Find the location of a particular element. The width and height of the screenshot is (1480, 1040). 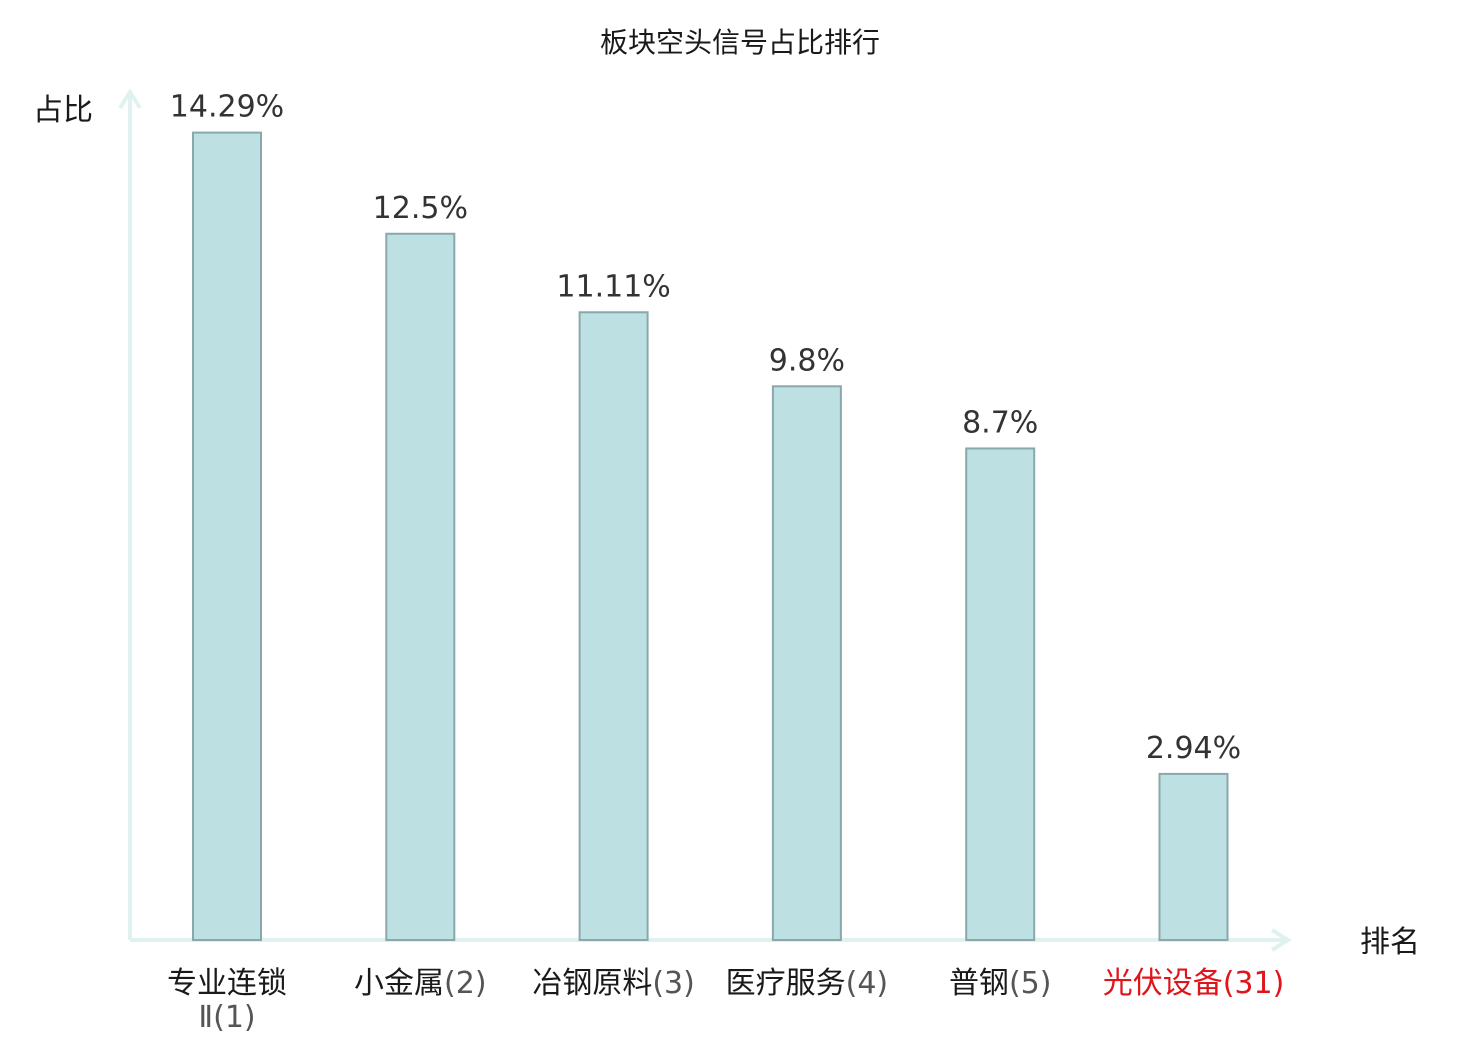

y-axis-arrow-icon is located at coordinates (130, 99).